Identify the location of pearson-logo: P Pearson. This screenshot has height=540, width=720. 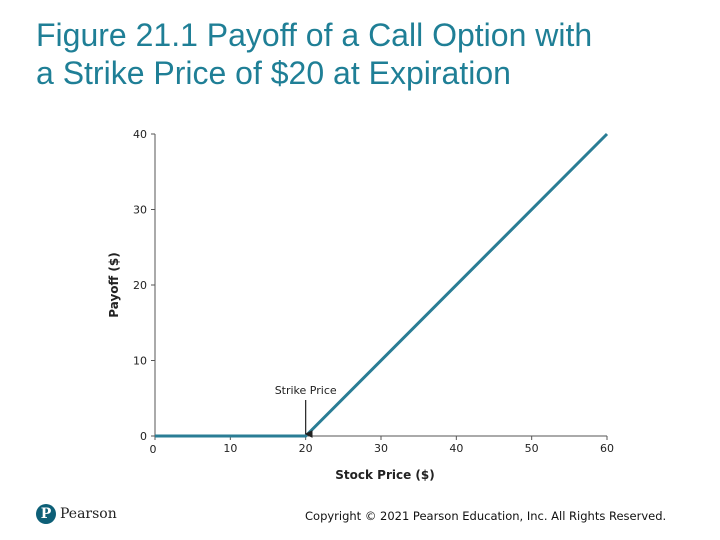
(76, 514).